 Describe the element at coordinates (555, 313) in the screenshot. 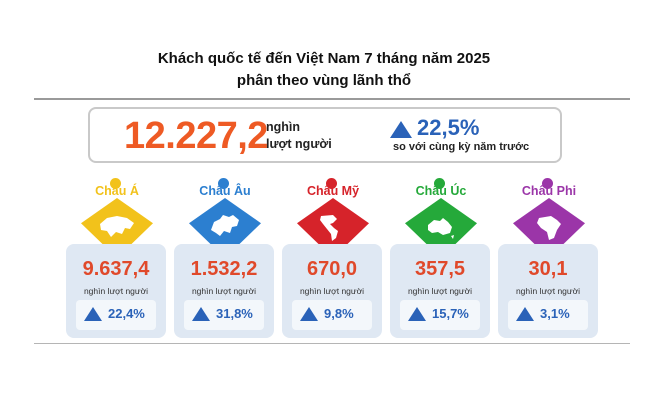

I see `region-growth: 3,1%` at that location.